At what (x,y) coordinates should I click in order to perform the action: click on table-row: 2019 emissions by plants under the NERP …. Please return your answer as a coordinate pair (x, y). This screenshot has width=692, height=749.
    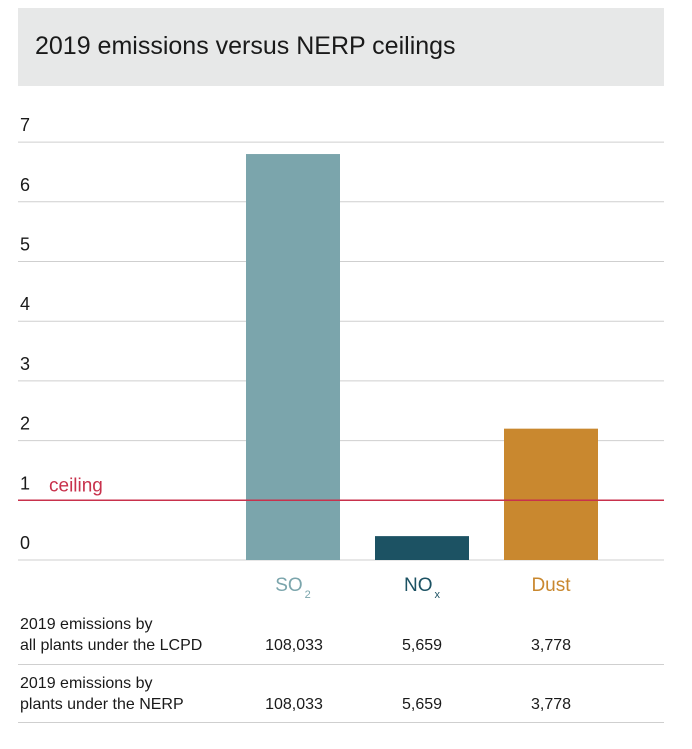
    Looking at the image, I should click on (341, 694).